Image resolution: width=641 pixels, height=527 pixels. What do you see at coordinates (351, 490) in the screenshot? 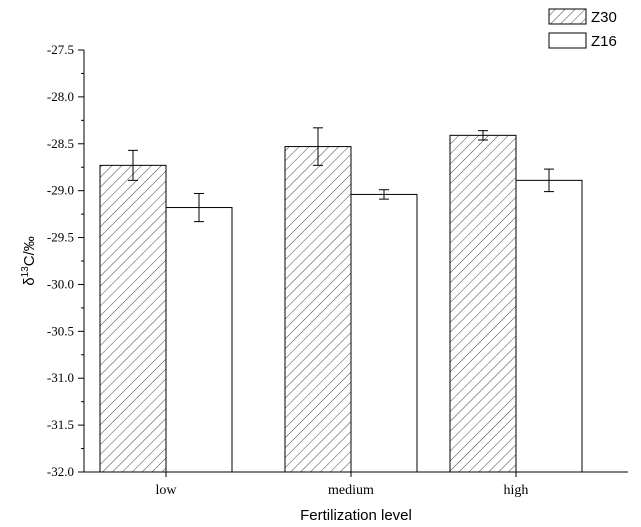
I see `x-tick-label-medium: medium` at bounding box center [351, 490].